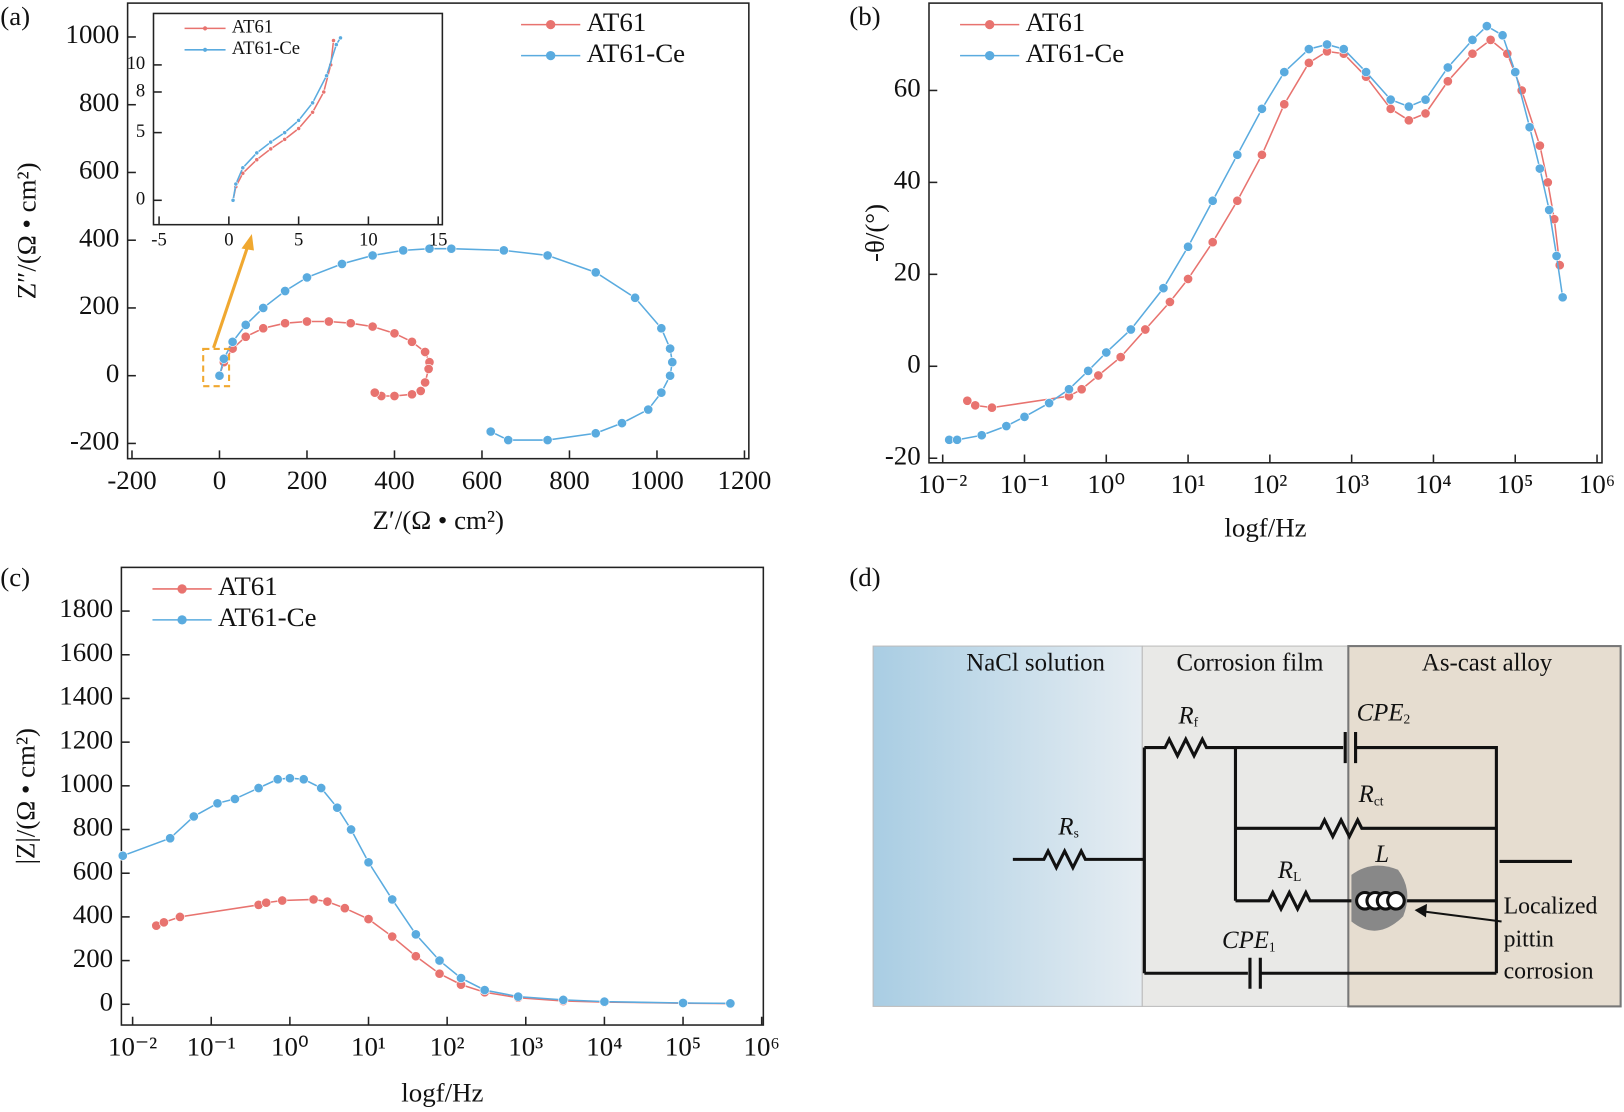 The image size is (1624, 1112). Describe the element at coordinates (525, 1046) in the screenshot. I see `x-tick-label: 10³` at that location.